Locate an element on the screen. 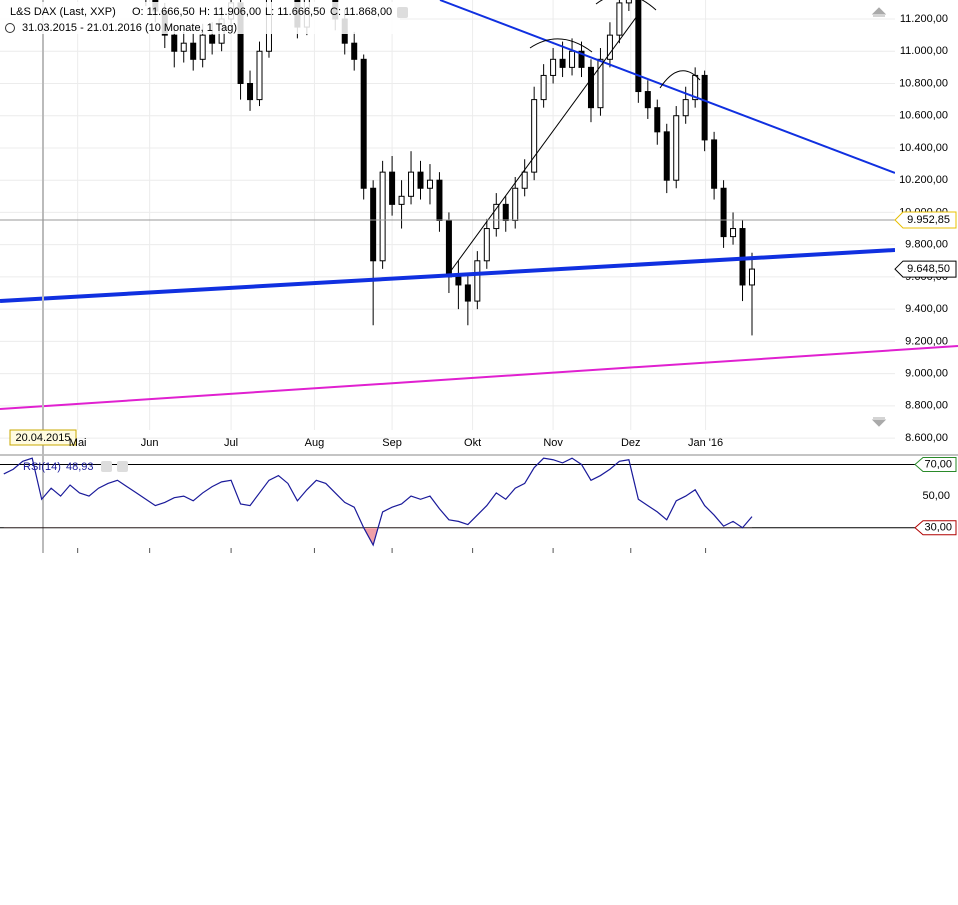  y-tick-label: 11.000,00 is located at coordinates (924, 51).